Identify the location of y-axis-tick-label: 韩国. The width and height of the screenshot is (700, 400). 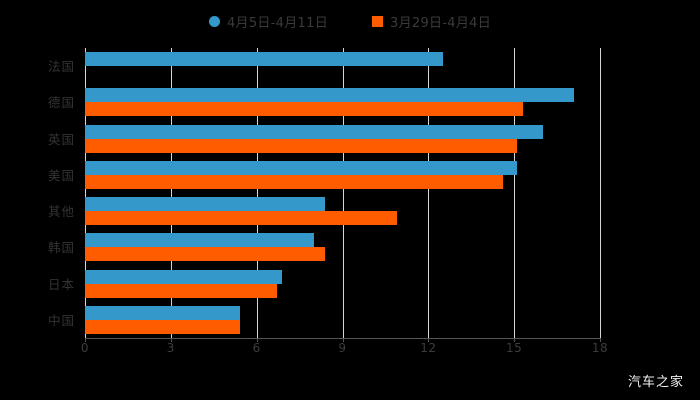
(61, 248).